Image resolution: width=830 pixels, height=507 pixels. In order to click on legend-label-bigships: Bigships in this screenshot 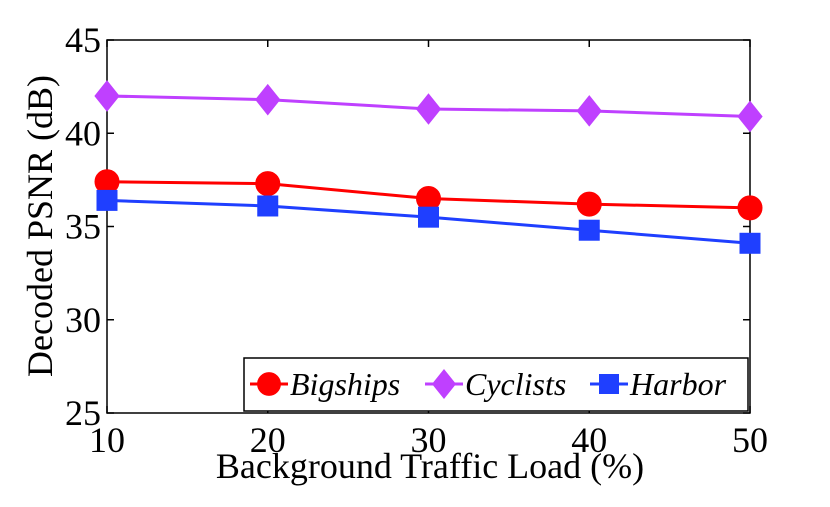, I will do `click(345, 384)`.